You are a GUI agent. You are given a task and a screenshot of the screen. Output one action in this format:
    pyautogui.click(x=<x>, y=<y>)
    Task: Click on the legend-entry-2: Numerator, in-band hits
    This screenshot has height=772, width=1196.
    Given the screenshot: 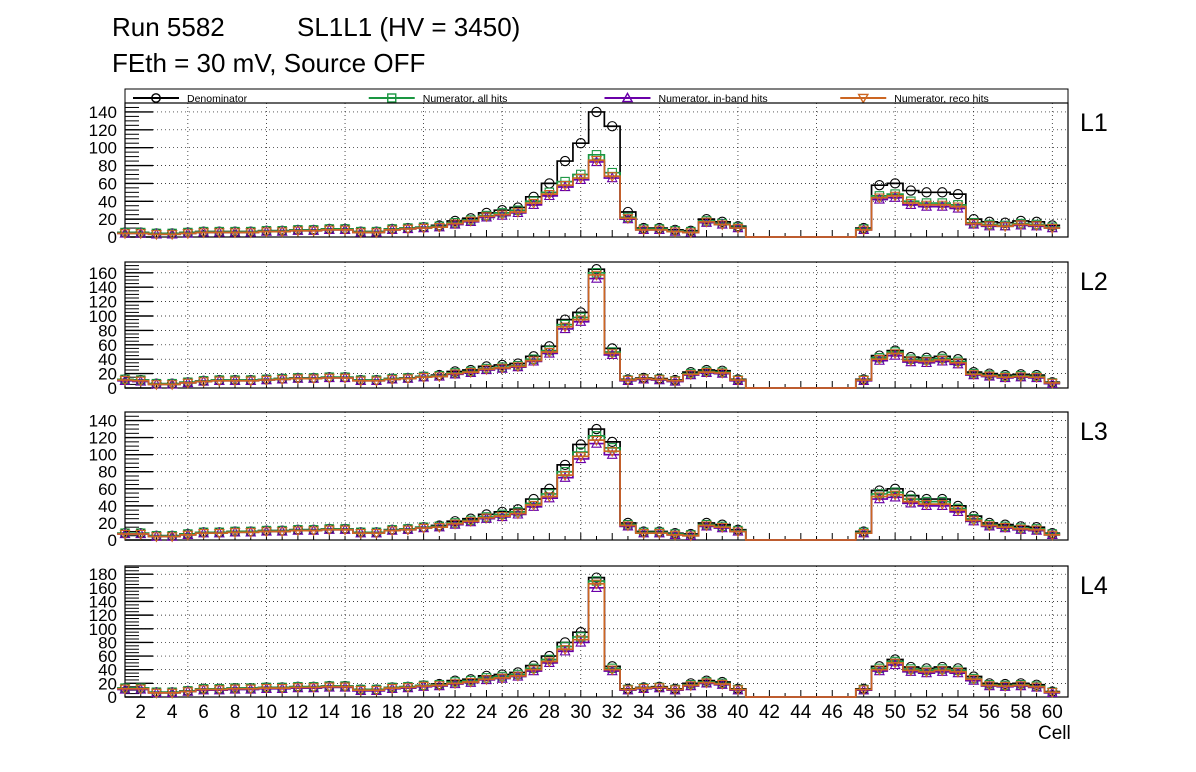 What is the action you would take?
    pyautogui.click(x=686, y=98)
    